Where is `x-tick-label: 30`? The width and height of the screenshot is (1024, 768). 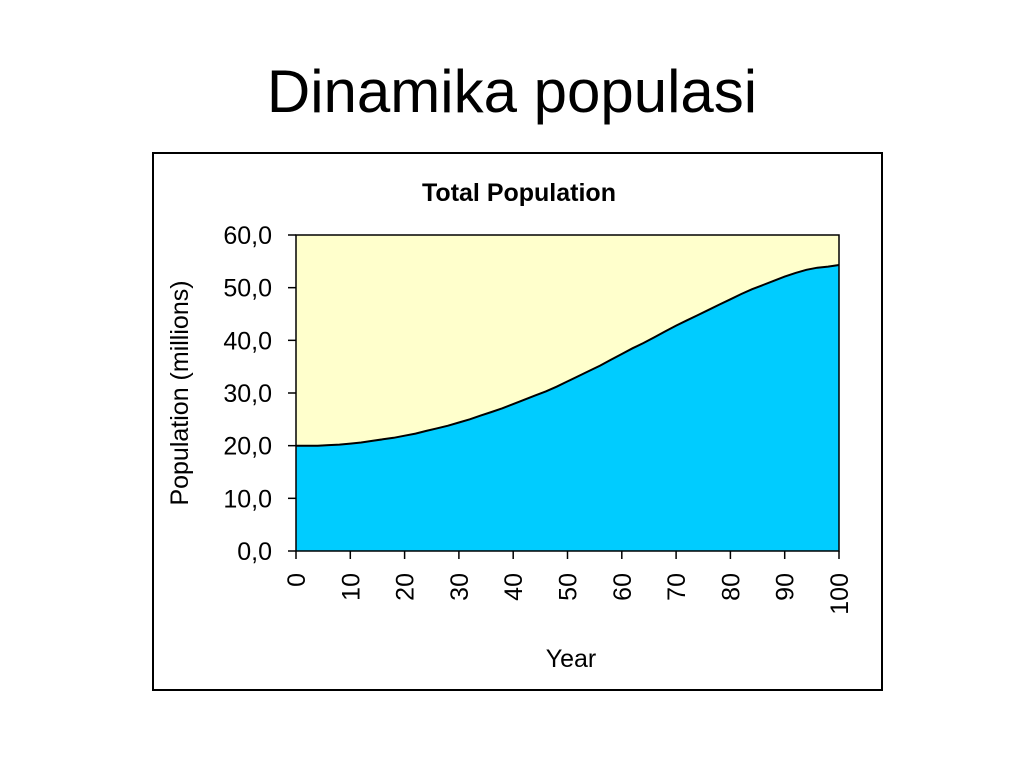 x-tick-label: 30 is located at coordinates (460, 587).